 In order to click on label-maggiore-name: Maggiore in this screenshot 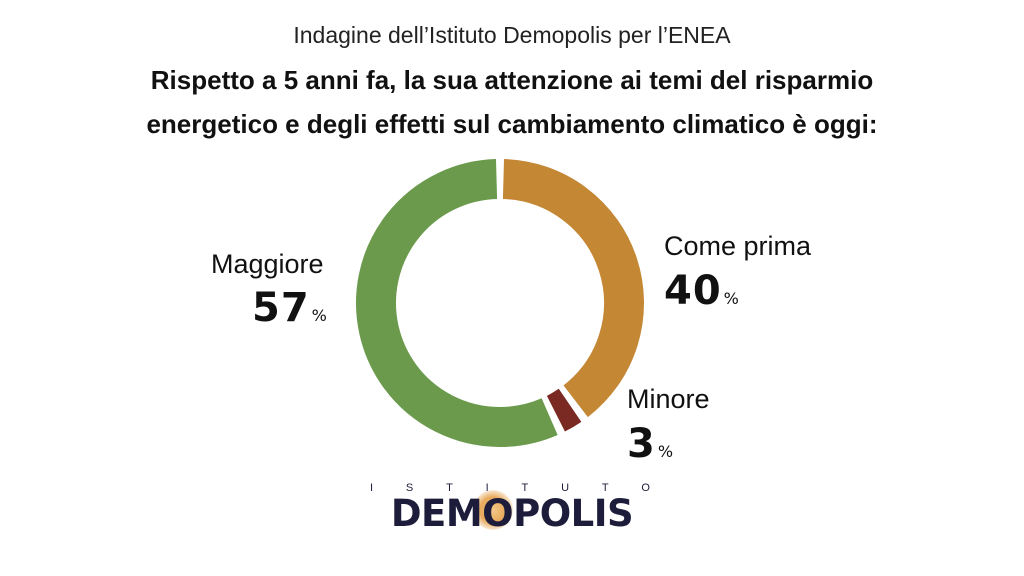, I will do `click(267, 264)`.